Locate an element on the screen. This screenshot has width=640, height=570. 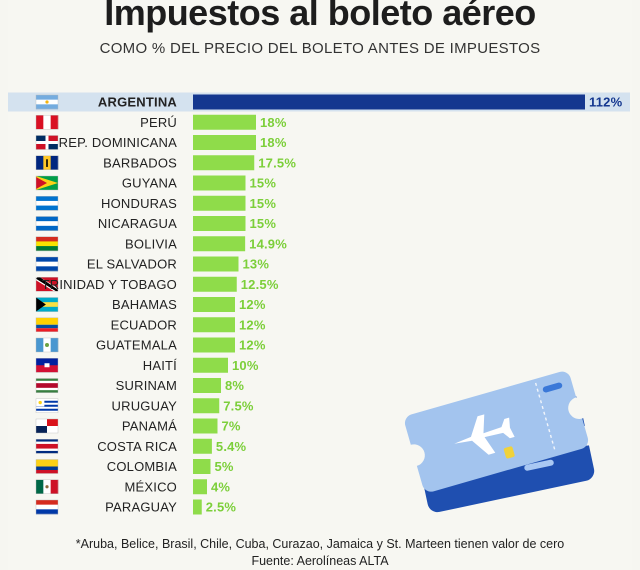
value-label: 7.5% is located at coordinates (238, 405).